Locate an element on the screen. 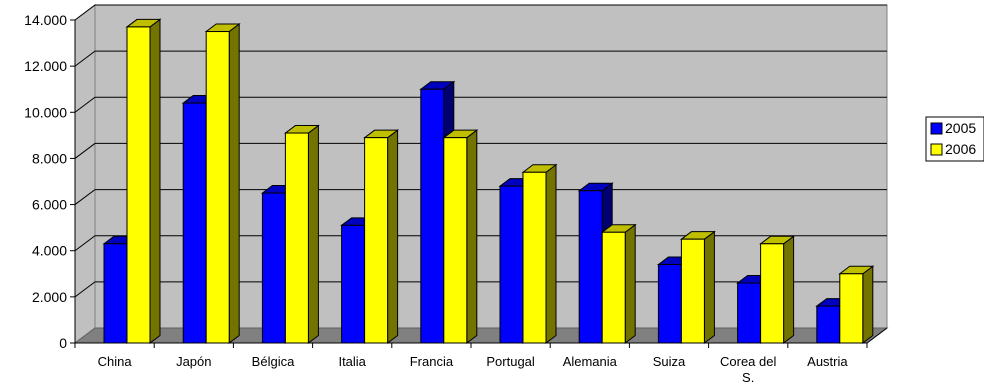 The height and width of the screenshot is (387, 984). x-tick-label: Suiza is located at coordinates (669, 361).